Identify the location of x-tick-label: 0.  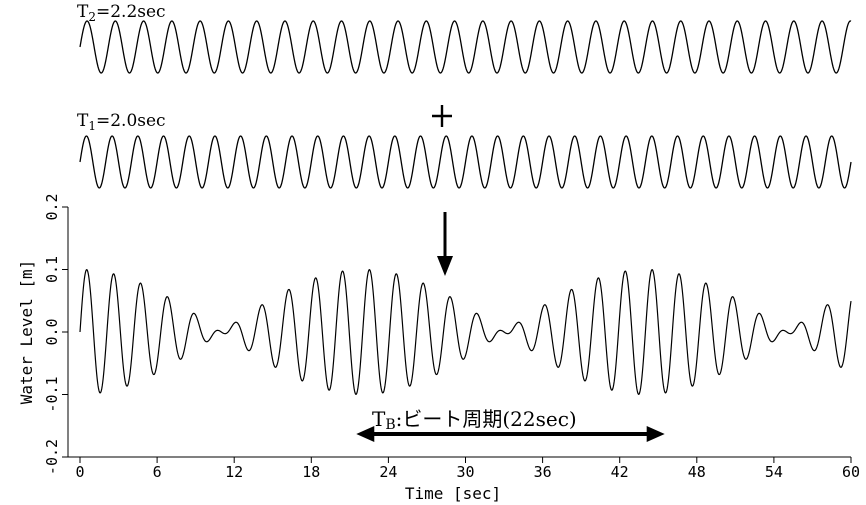
(79, 472).